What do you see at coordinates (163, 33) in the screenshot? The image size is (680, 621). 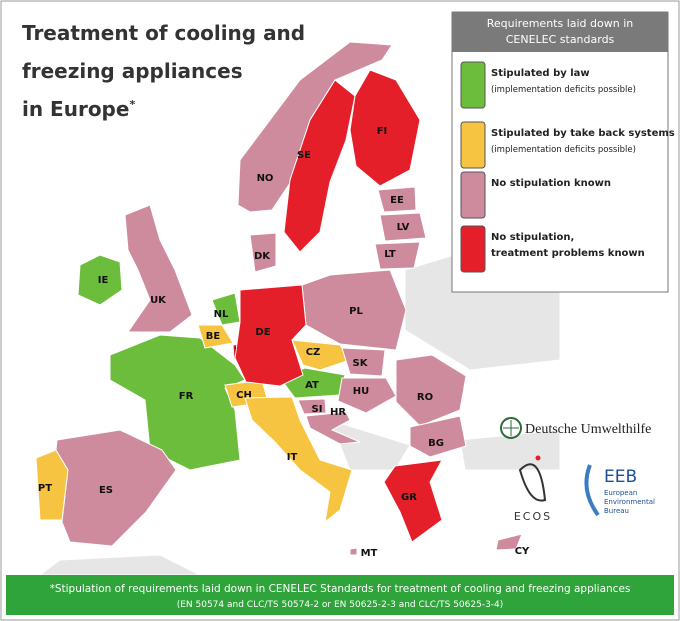 I see `title-line: Treatment of cooling and` at bounding box center [163, 33].